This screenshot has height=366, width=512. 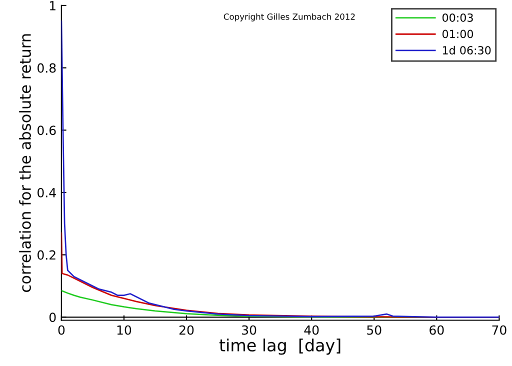 I want to click on x-tick-label: 50, so click(x=374, y=330).